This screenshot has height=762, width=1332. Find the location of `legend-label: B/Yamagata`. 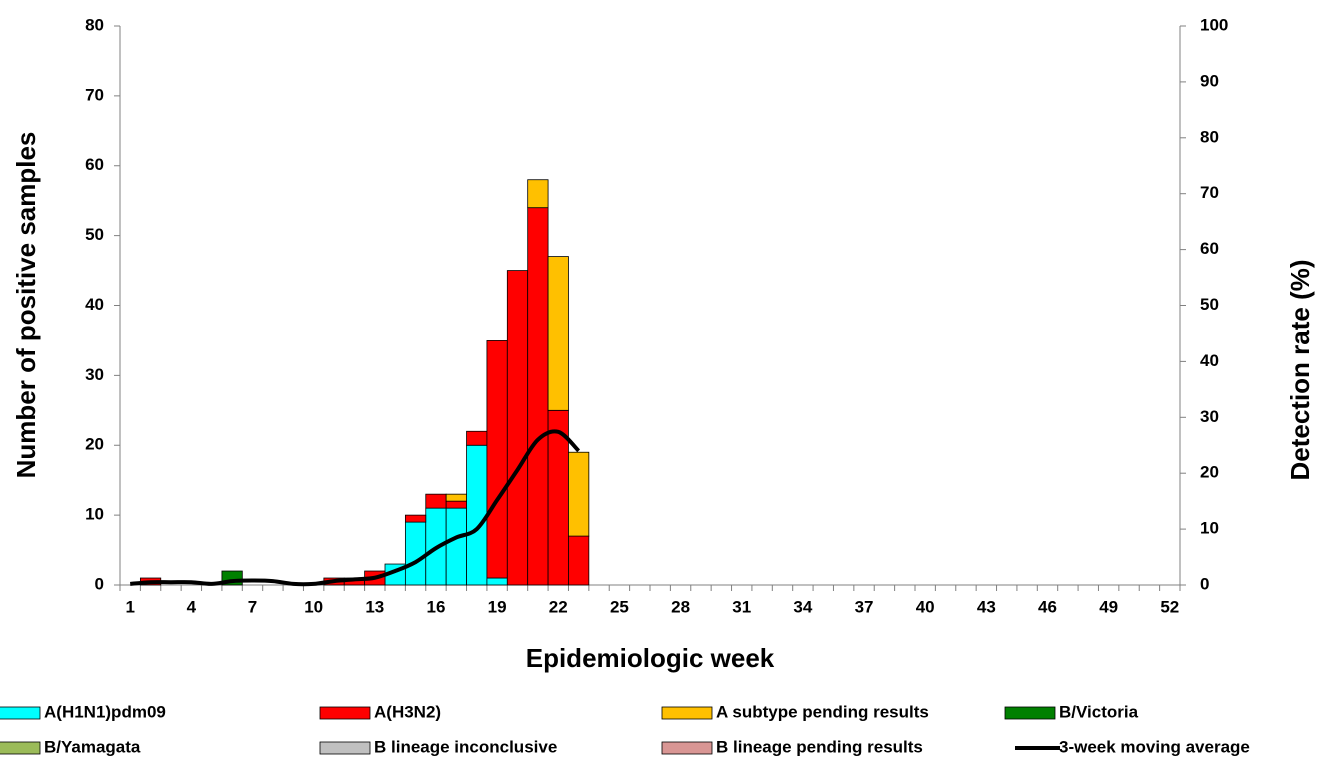

legend-label: B/Yamagata is located at coordinates (92, 746).